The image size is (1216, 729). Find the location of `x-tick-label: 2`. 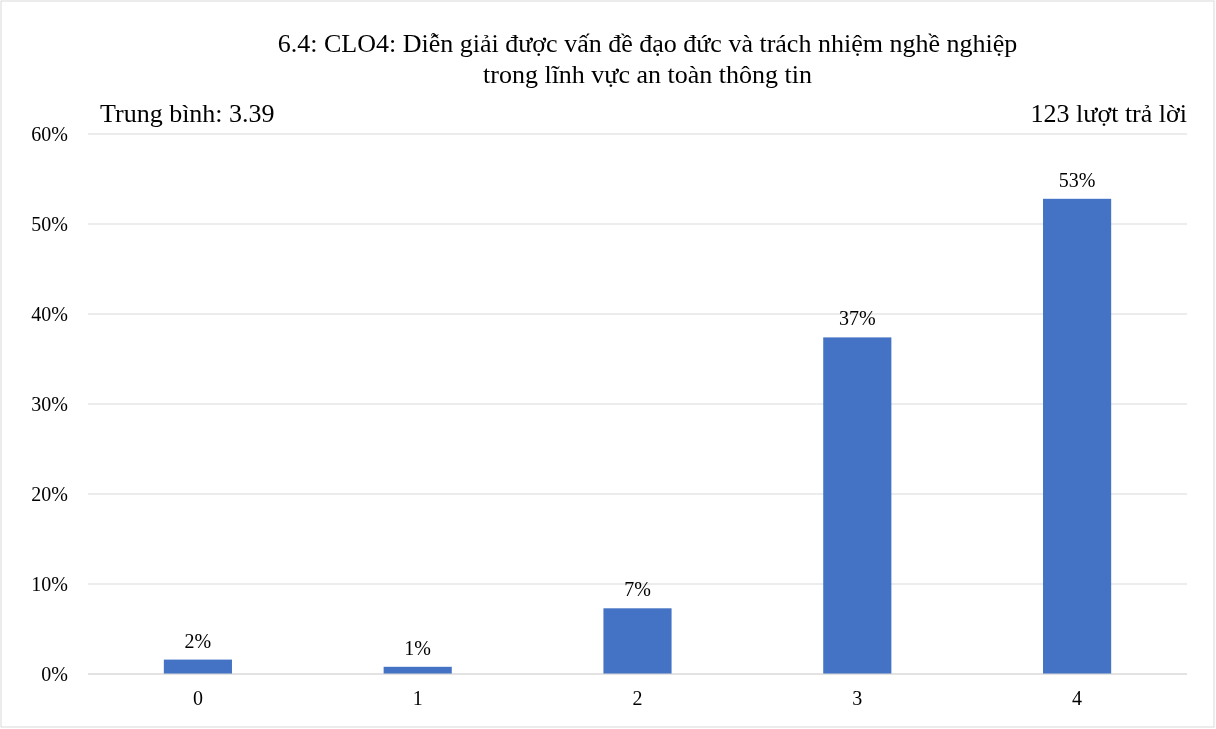

x-tick-label: 2 is located at coordinates (637, 698).